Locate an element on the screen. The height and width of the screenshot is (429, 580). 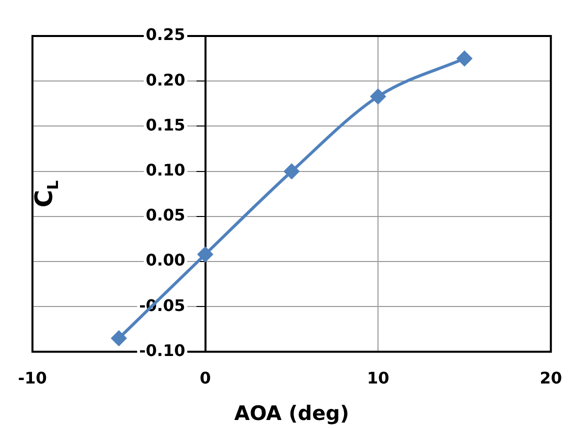
y-tick-label: 0.20 is located at coordinates (166, 80).